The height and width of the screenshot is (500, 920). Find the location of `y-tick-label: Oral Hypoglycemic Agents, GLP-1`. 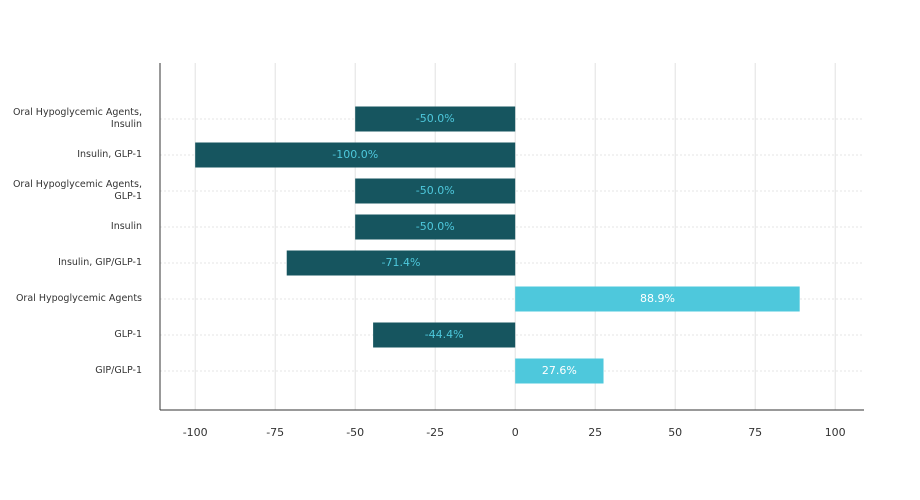

y-tick-label: Oral Hypoglycemic Agents, GLP-1 is located at coordinates (77, 190).